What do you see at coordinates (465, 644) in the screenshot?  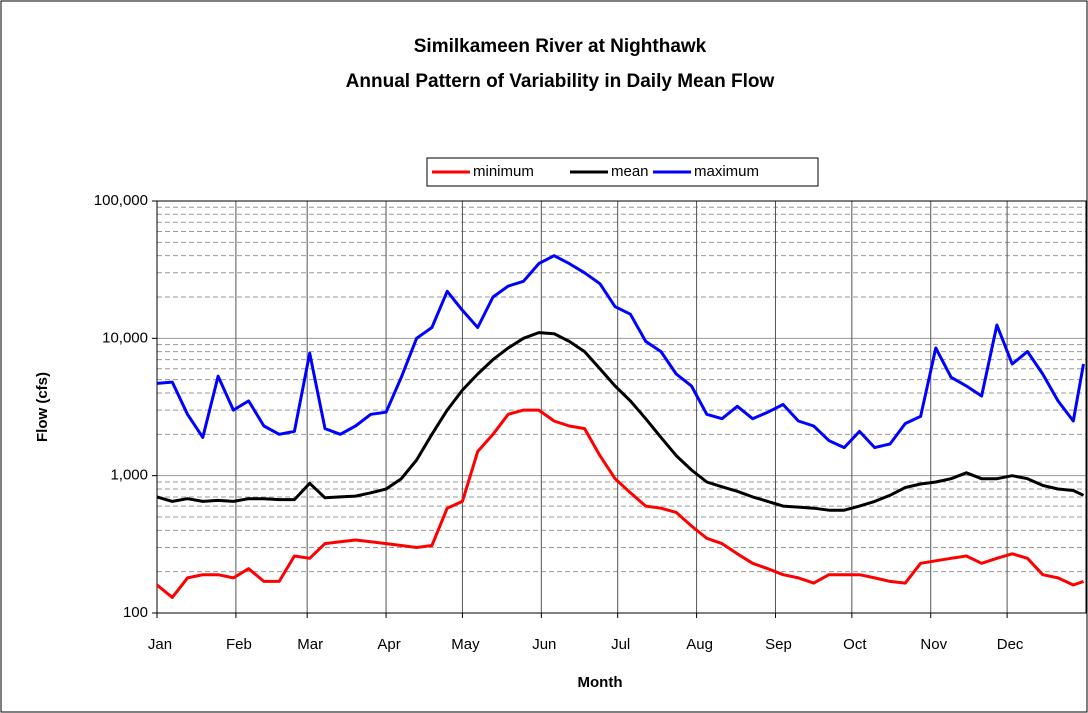 I see `x-tick-label: May` at bounding box center [465, 644].